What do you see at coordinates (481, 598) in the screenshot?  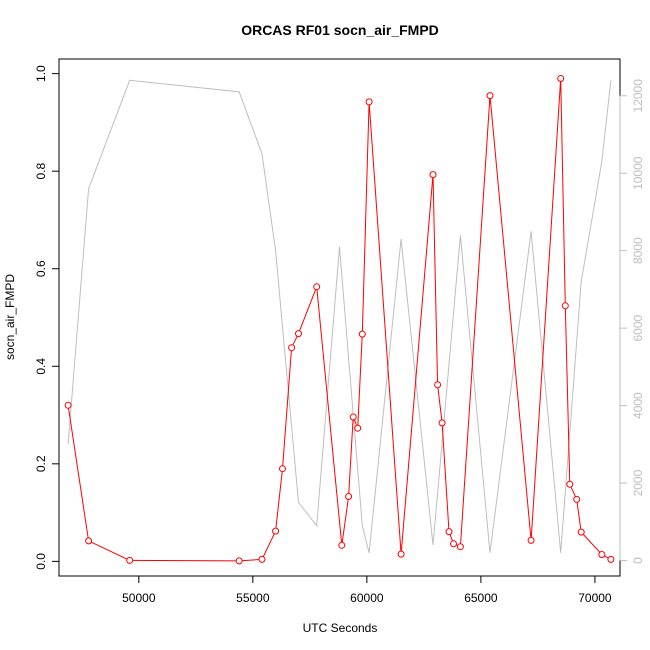 I see `x-tick-label: 65000` at bounding box center [481, 598].